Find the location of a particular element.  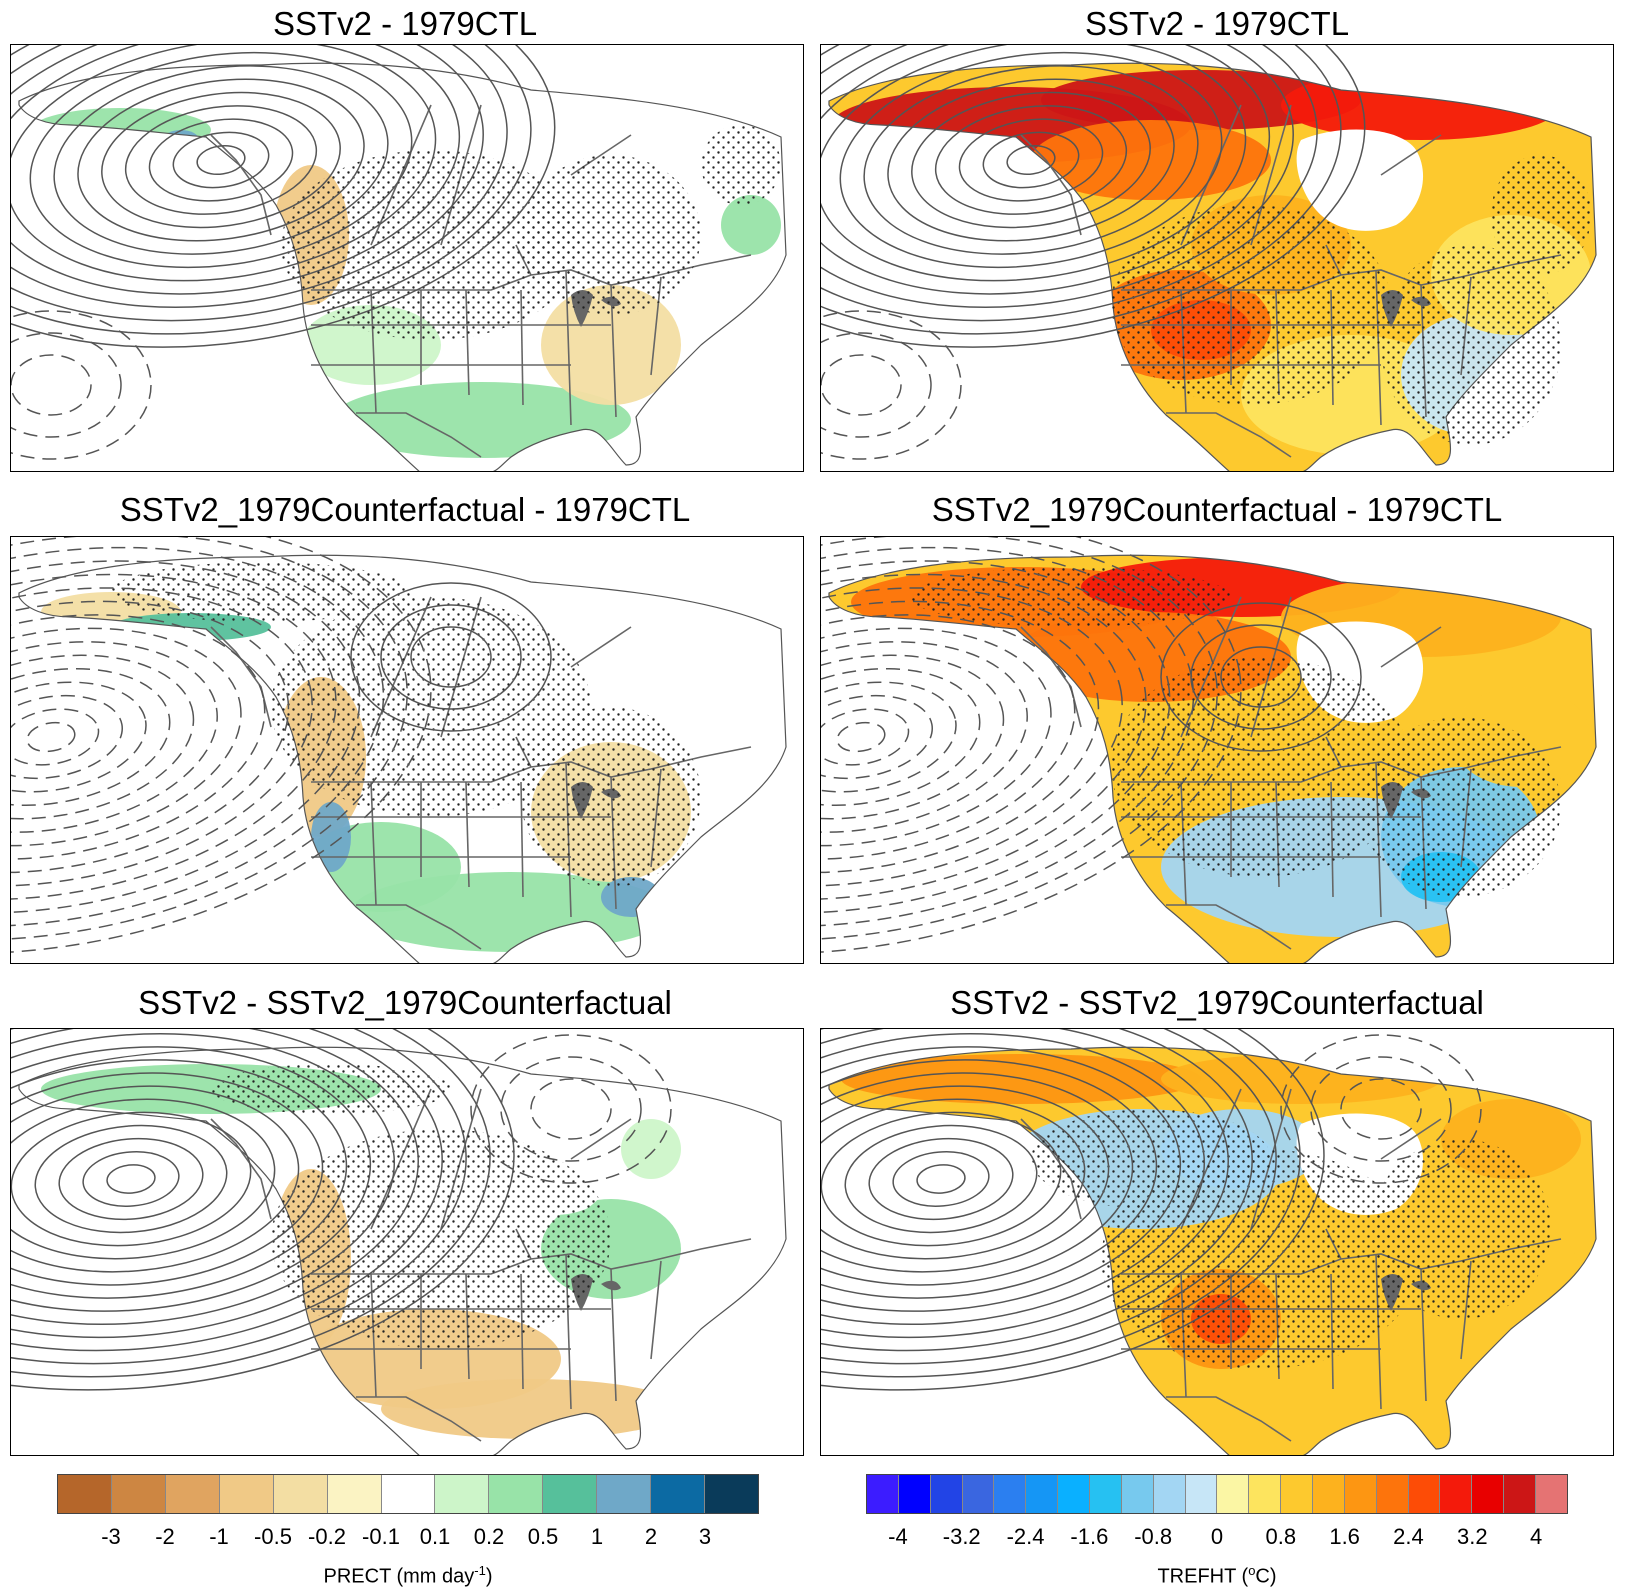

colorbar-tick-label: 2.4 is located at coordinates (1408, 1536).